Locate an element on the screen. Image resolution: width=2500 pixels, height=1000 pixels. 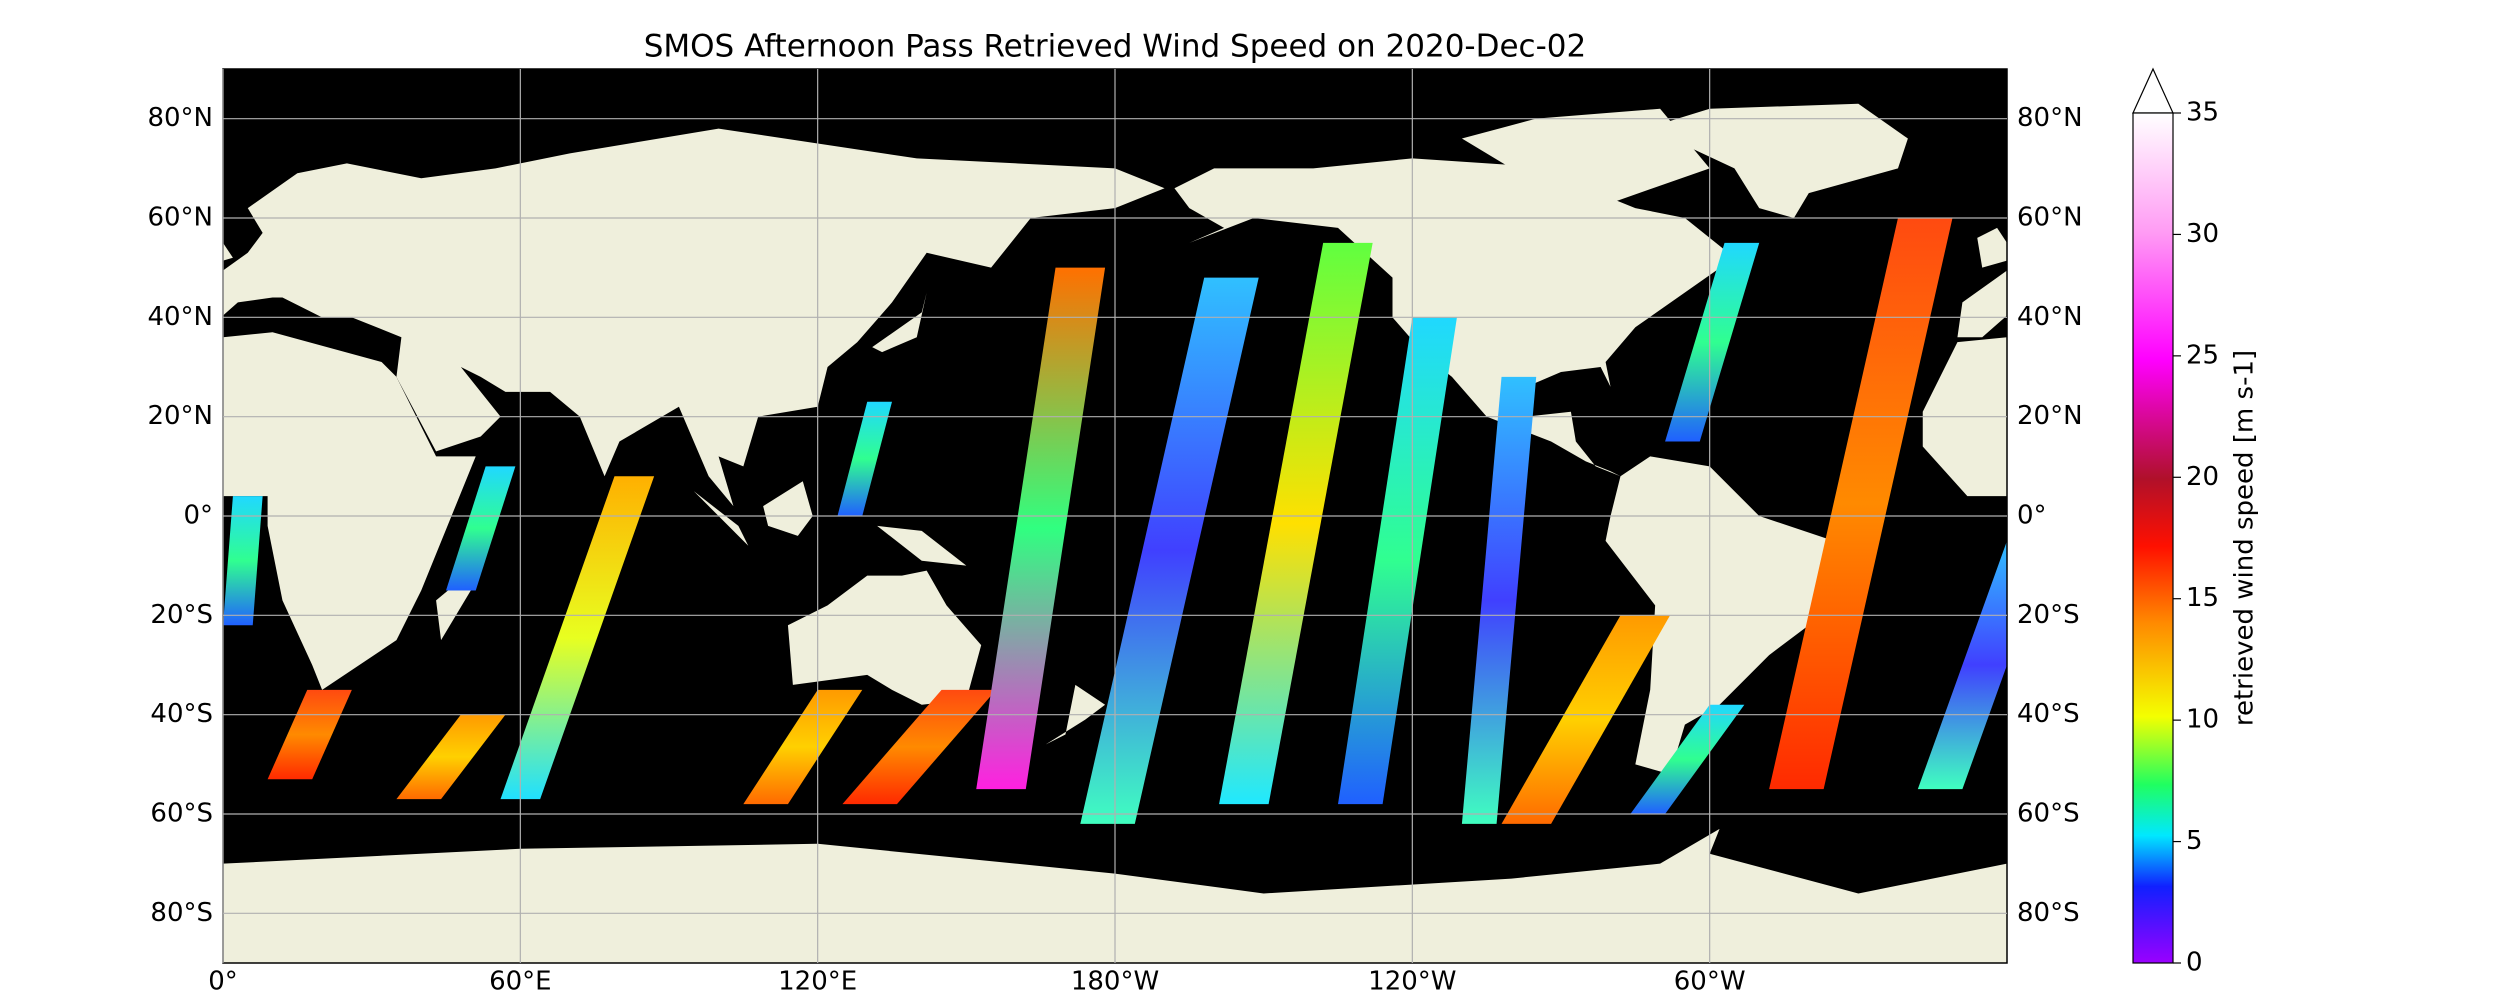
y-tick-label: 60°S is located at coordinates (181, 814).